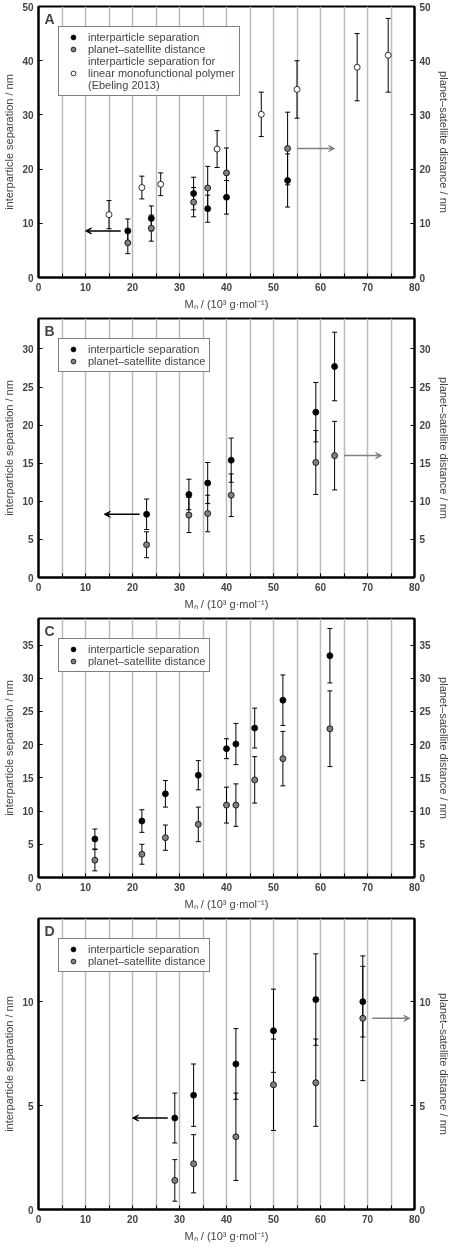  What do you see at coordinates (425, 61) in the screenshot?
I see `y2-tick-label: 40` at bounding box center [425, 61].